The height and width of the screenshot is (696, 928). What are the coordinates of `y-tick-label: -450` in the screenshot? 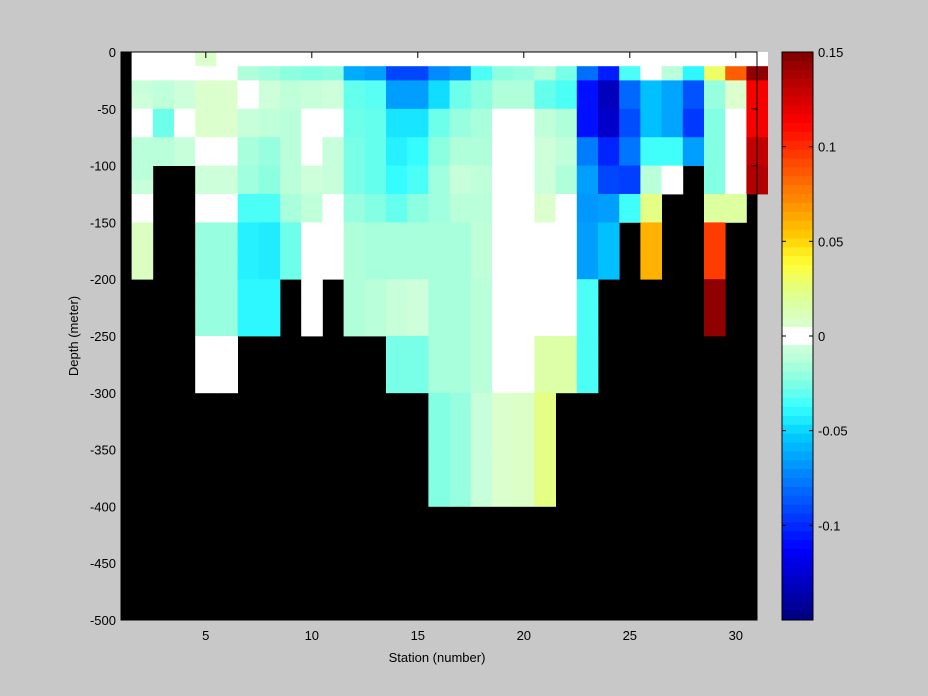 It's located at (103, 563).